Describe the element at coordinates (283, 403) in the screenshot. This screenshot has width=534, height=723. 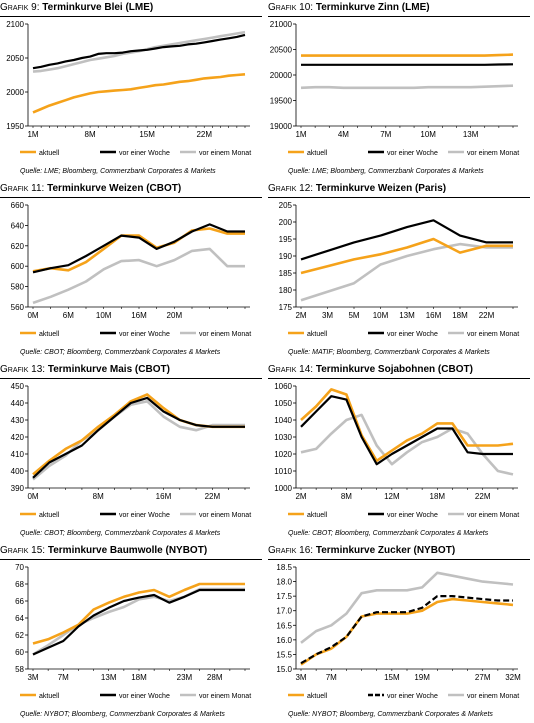
I see `y-tick-label: 1050` at that location.